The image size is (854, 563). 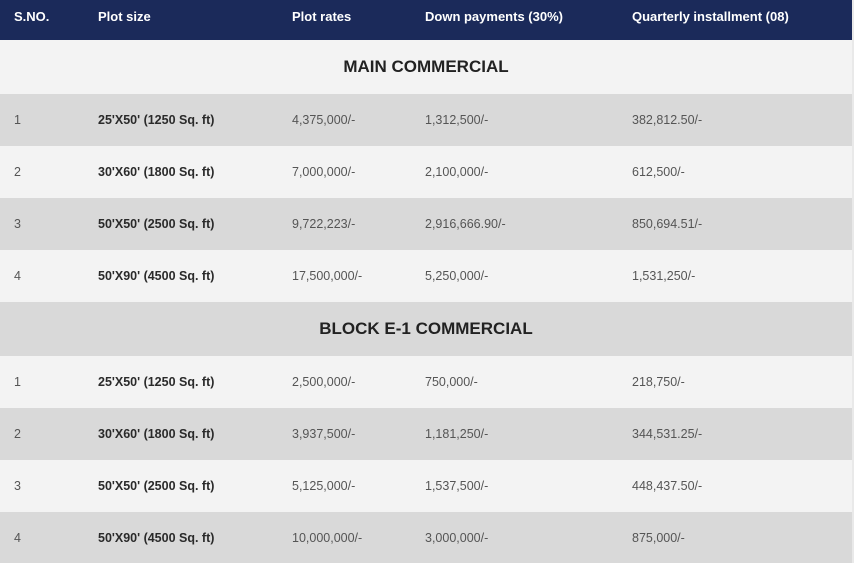 What do you see at coordinates (667, 486) in the screenshot?
I see `cell-installment: 448,437.50/-` at bounding box center [667, 486].